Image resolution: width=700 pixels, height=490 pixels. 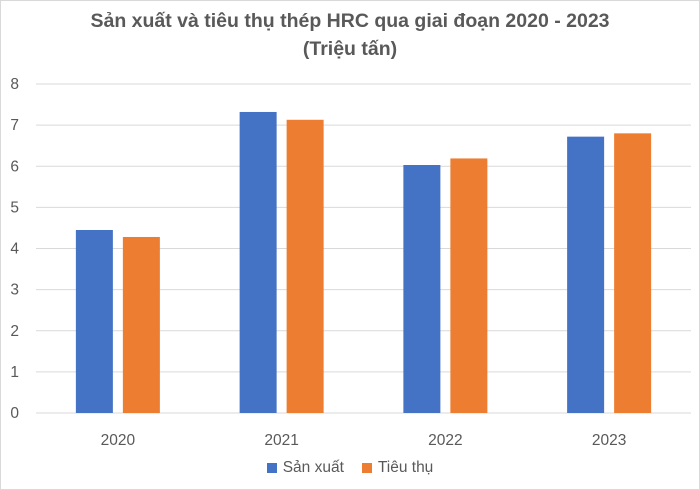 I want to click on y-tick-label: 7, so click(x=14, y=125).